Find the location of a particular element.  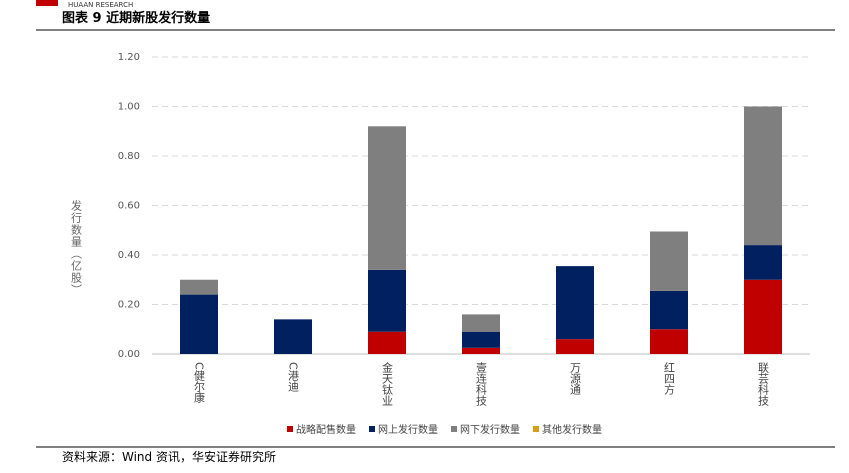

y-tick-label: 0.60 is located at coordinates (129, 206).